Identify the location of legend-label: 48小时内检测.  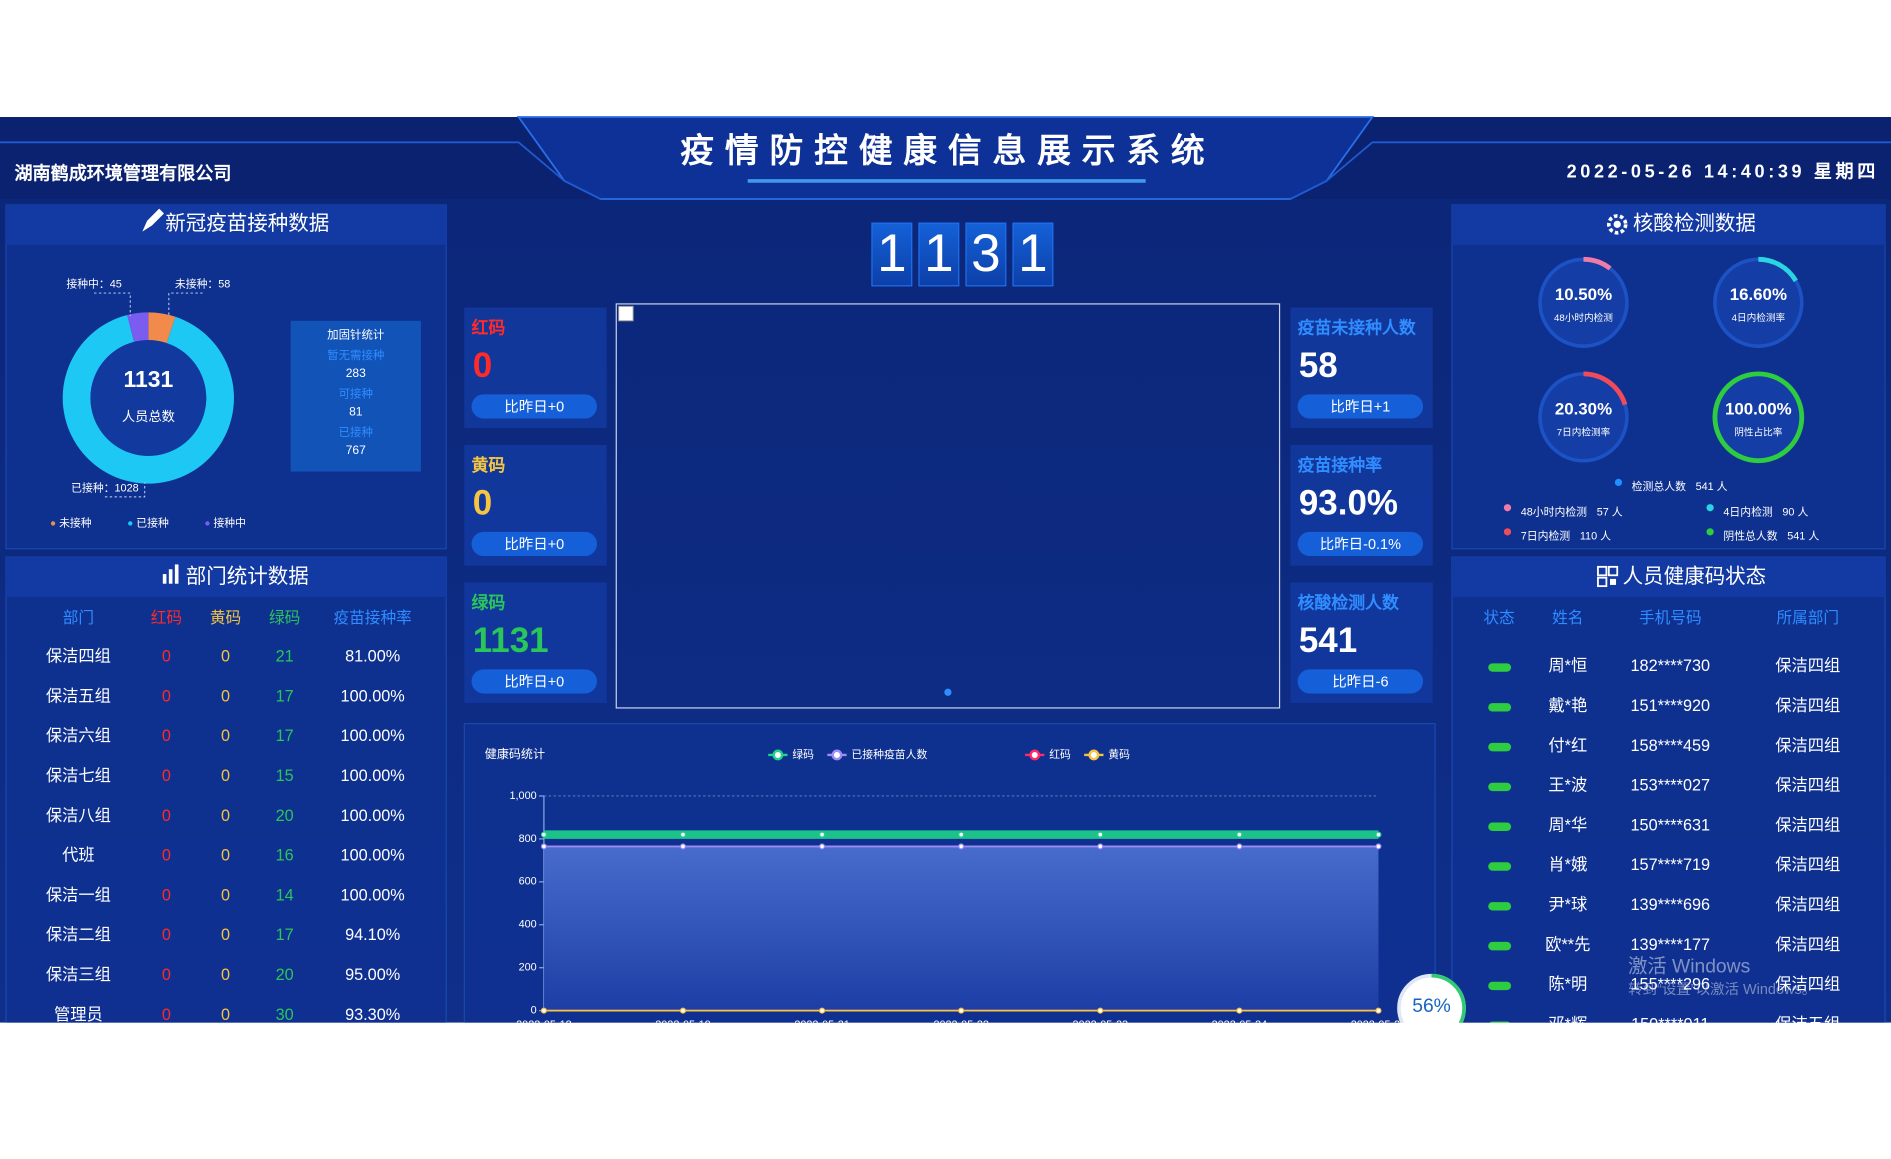
(1554, 511).